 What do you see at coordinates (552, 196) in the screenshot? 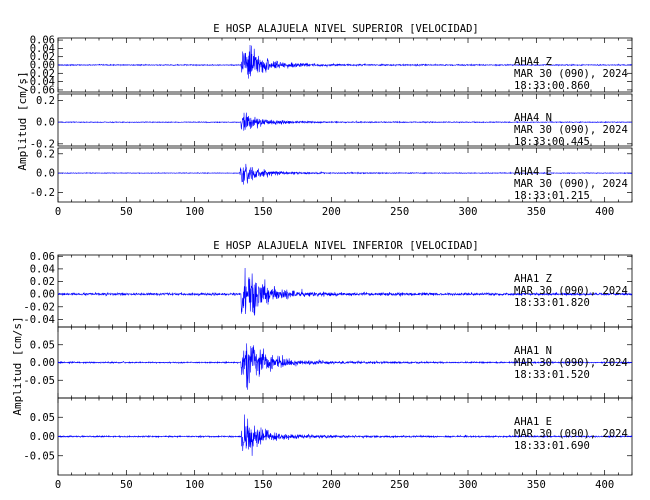
I see `trace-time-label: 18:33:01.215` at bounding box center [552, 196].